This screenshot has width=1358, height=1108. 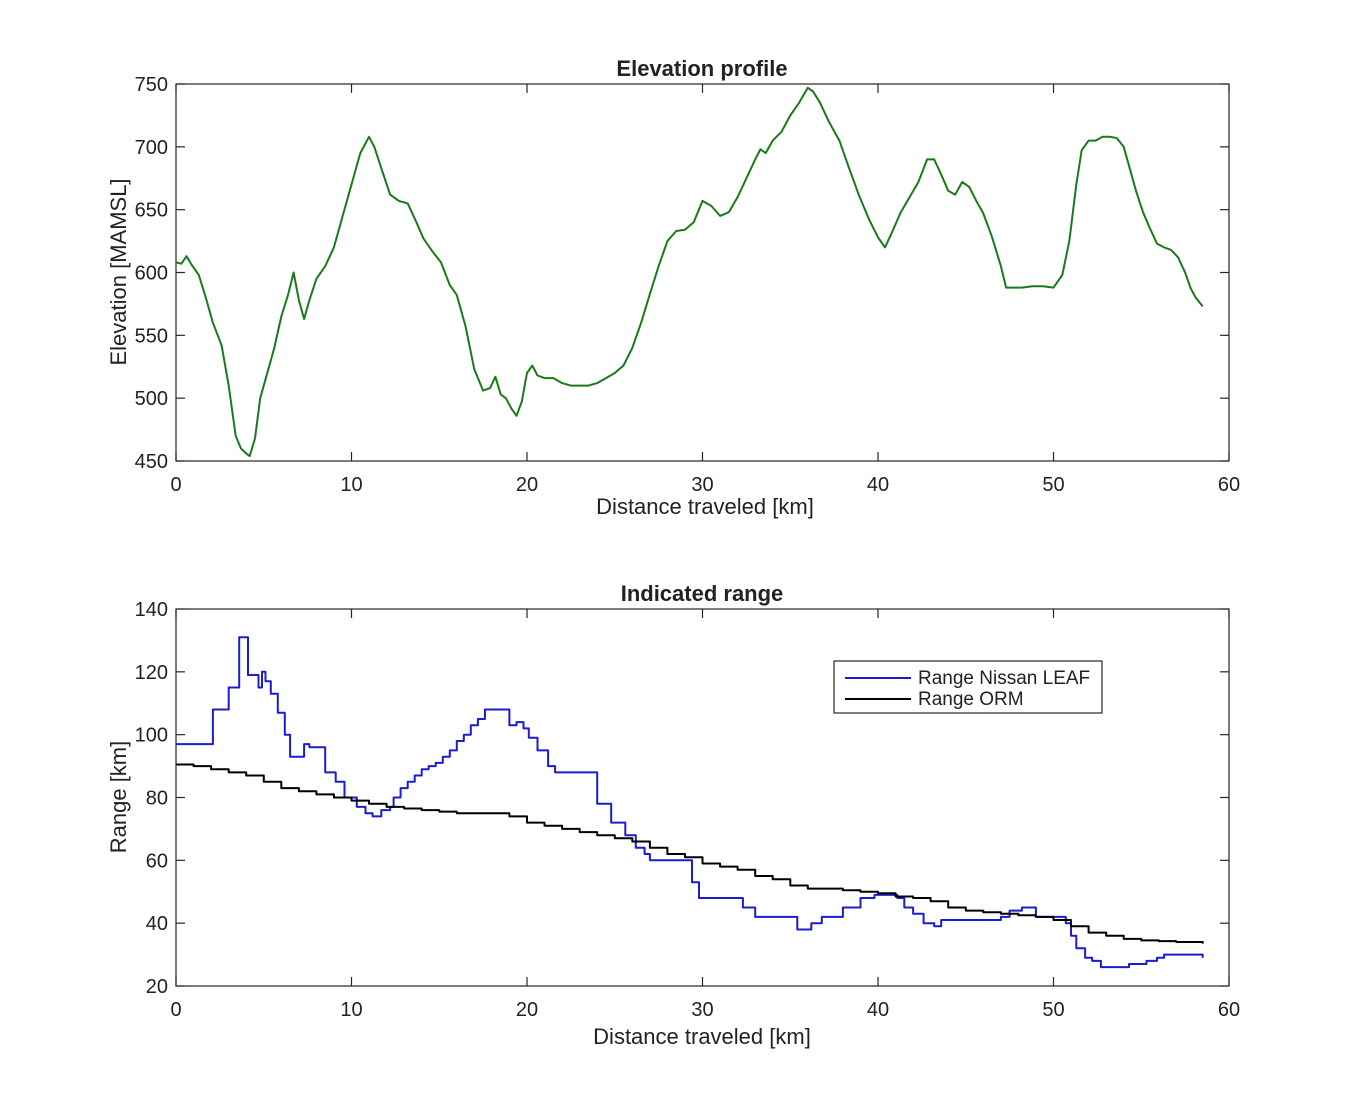 I want to click on legend-label-orm: Range ORM, so click(x=971, y=699).